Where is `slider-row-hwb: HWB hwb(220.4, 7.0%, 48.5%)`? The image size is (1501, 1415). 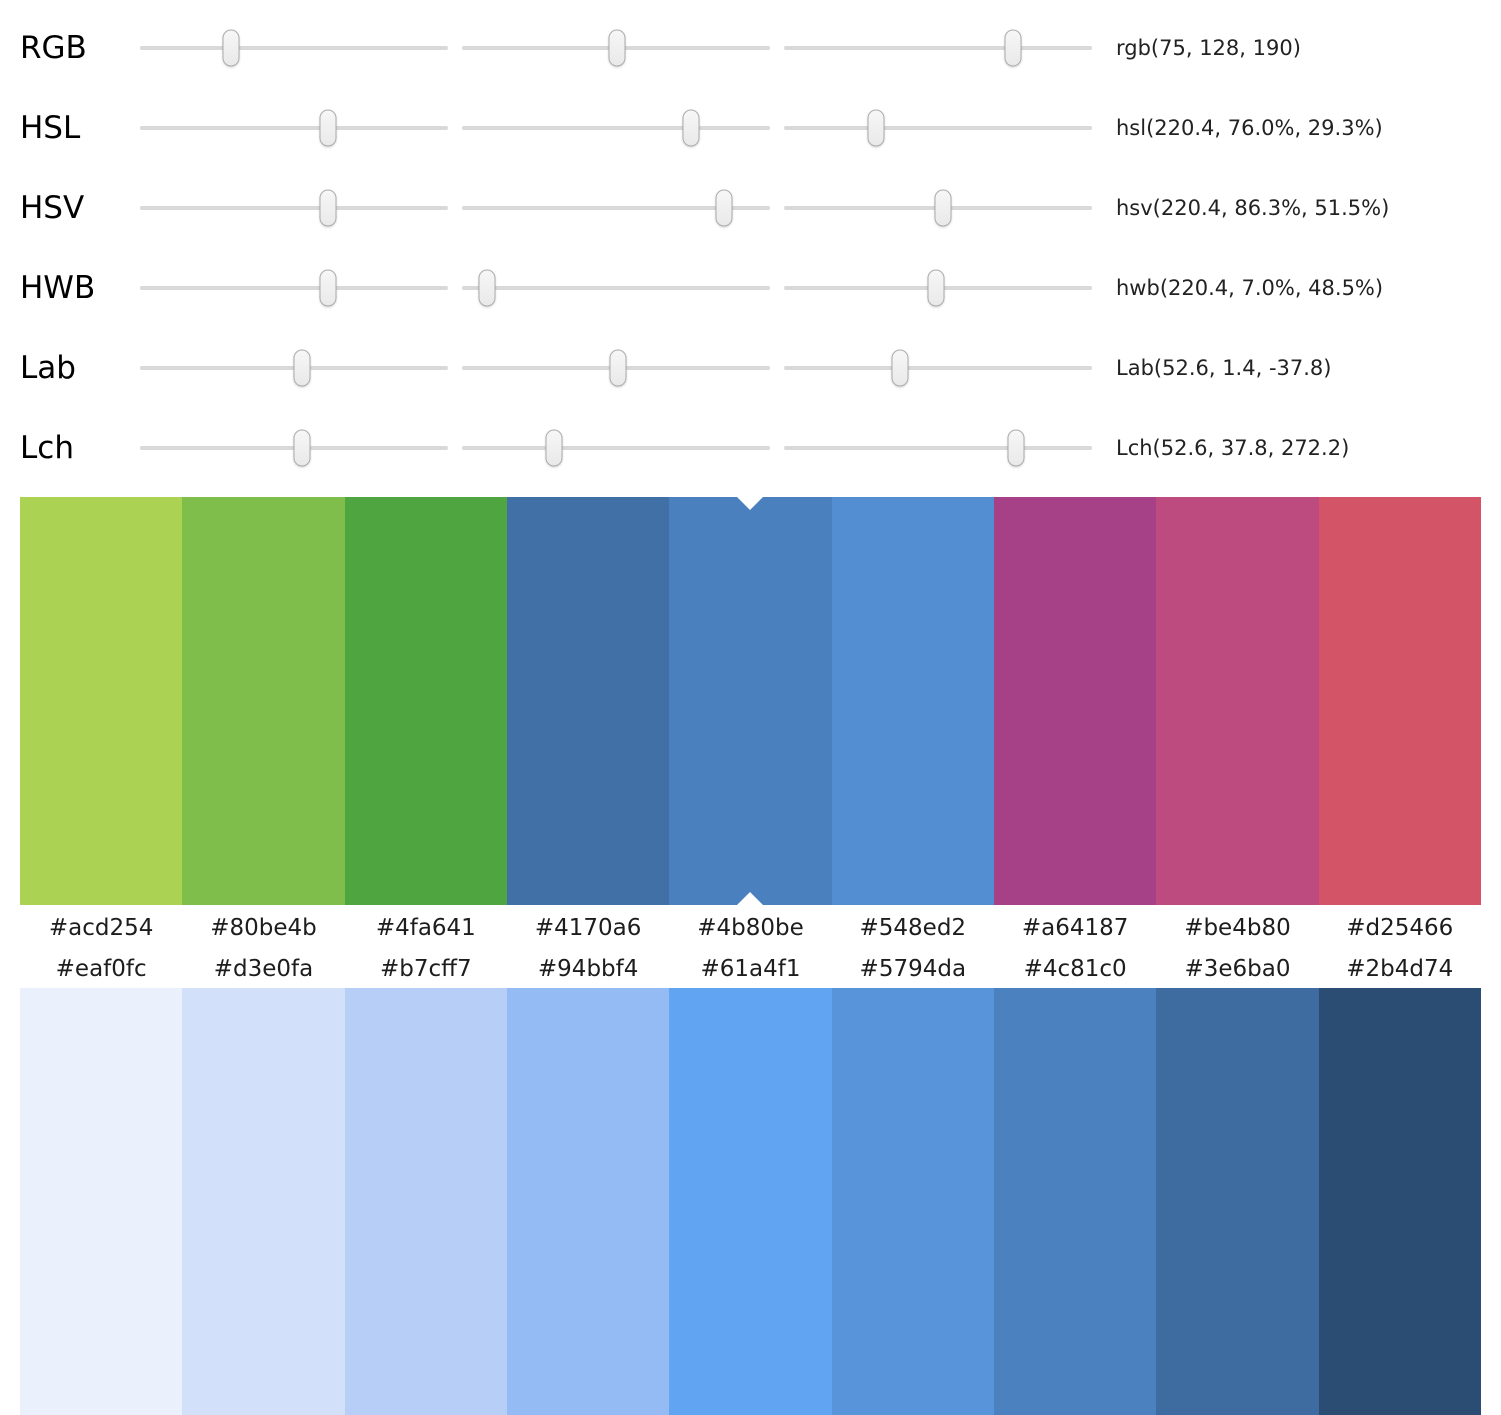
slider-row-hwb: HWB hwb(220.4, 7.0%, 48.5%) is located at coordinates (750, 288).